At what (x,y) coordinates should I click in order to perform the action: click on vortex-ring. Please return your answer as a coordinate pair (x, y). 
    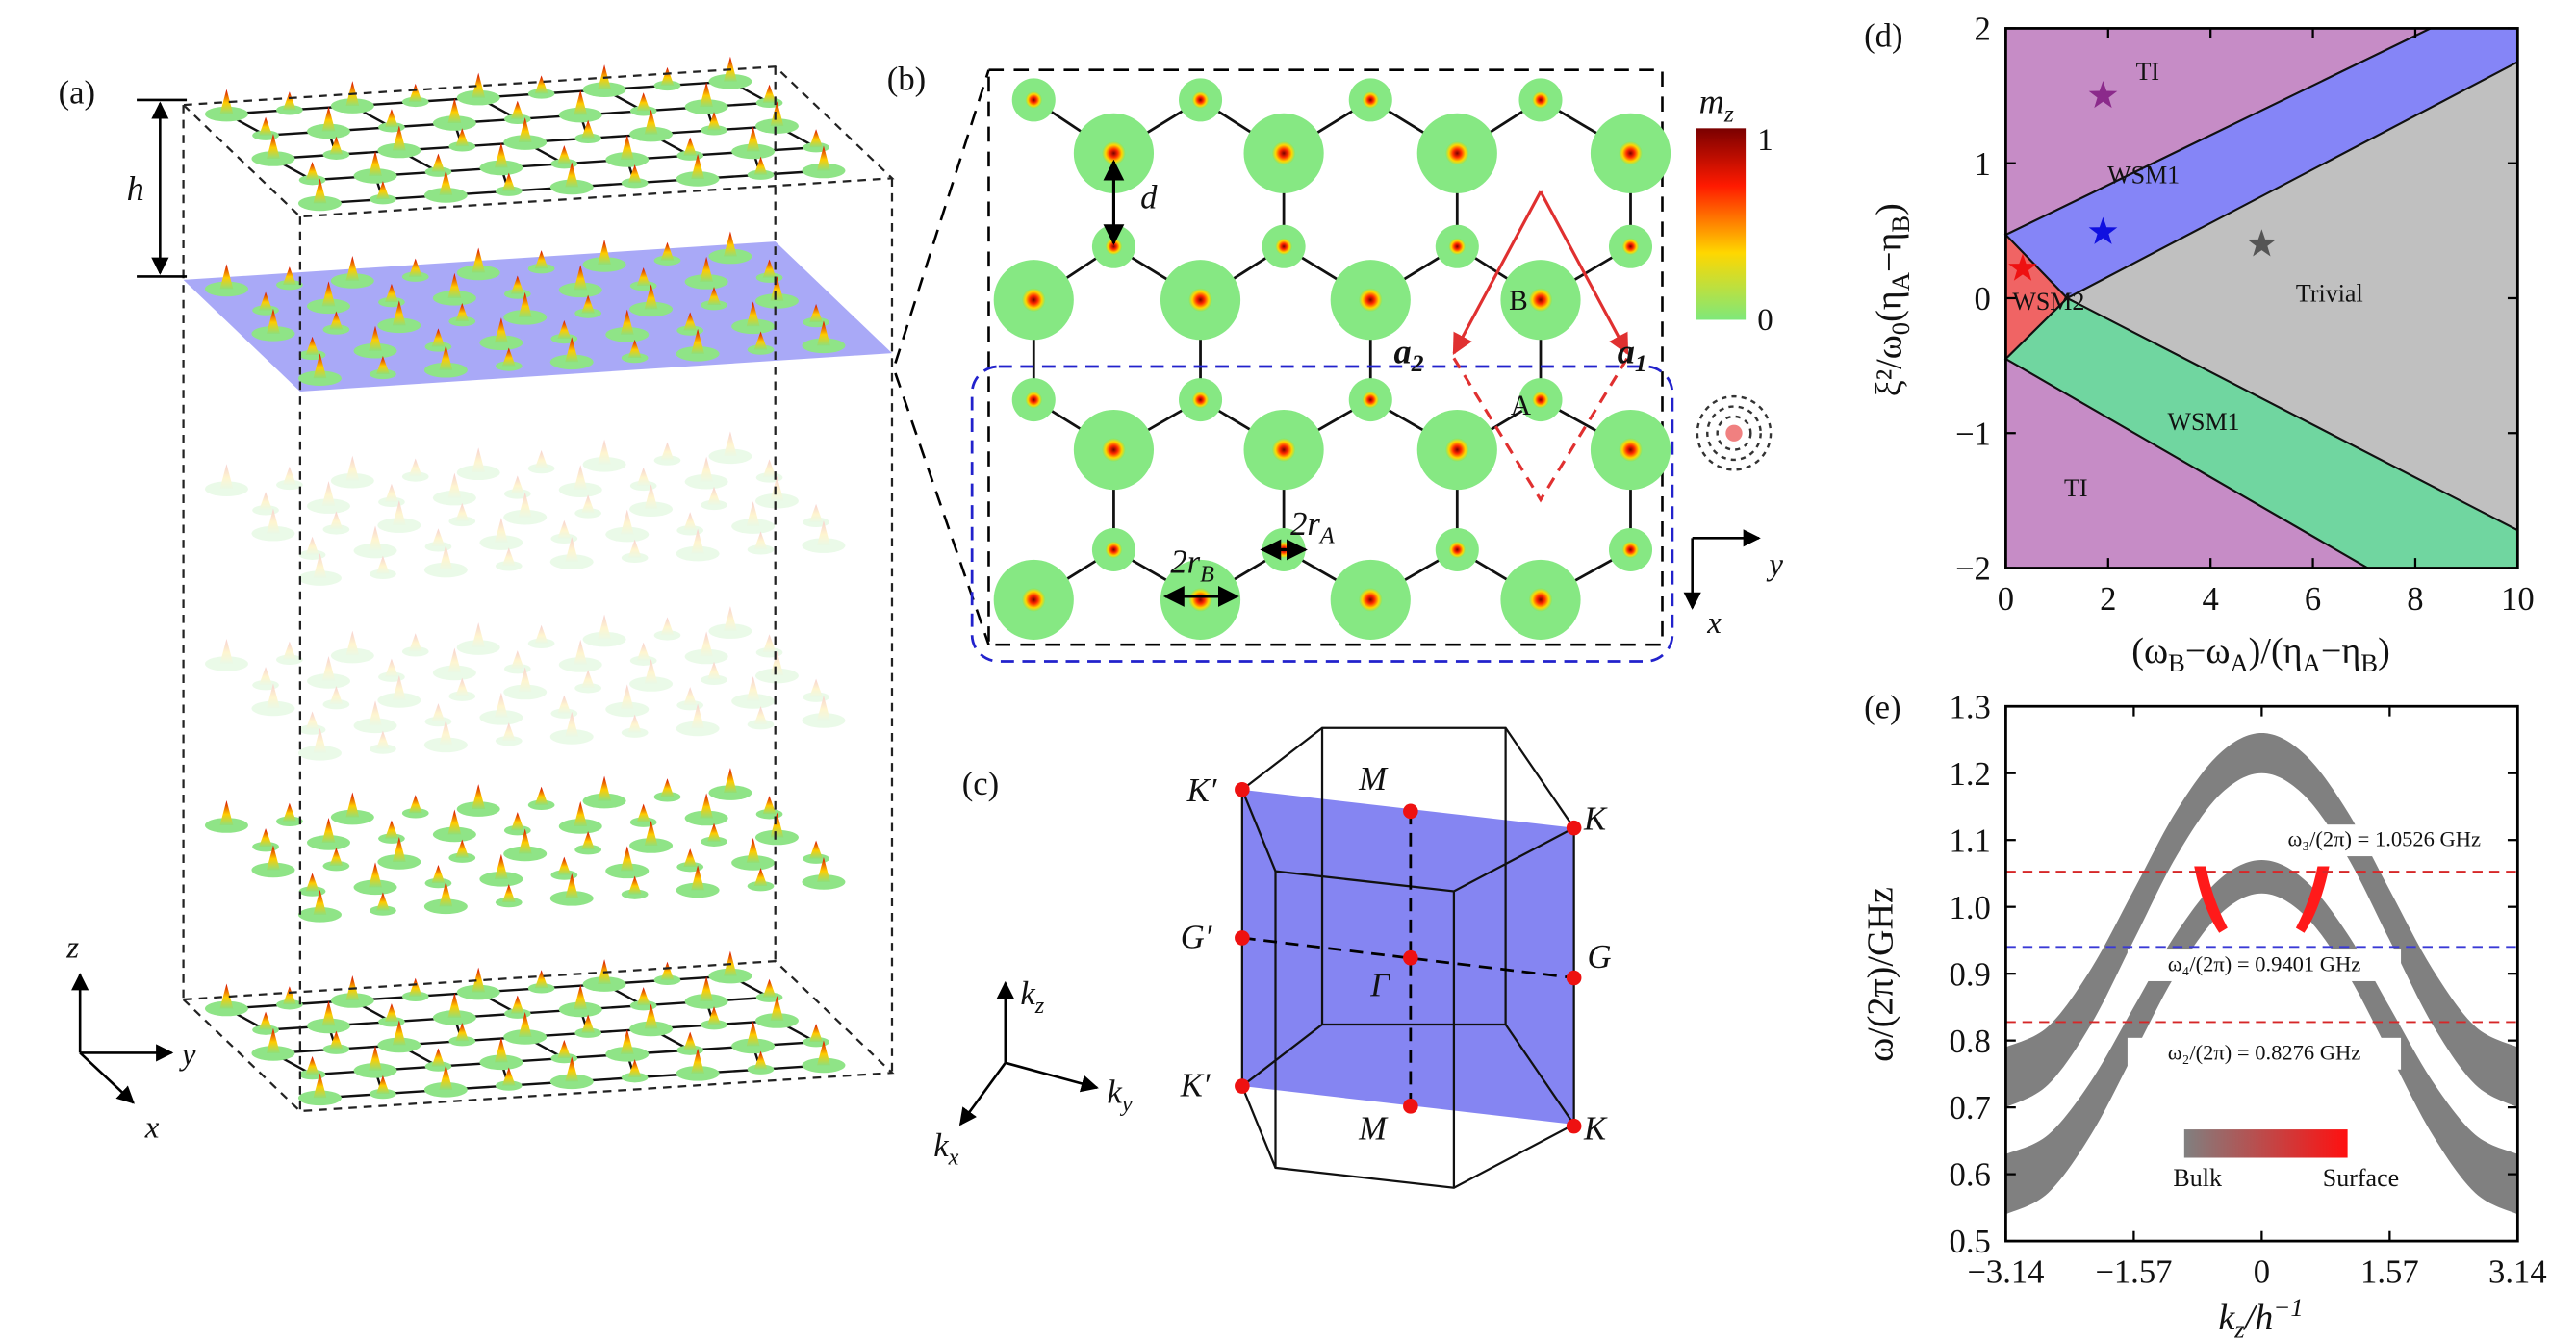
    Looking at the image, I should click on (1734, 433).